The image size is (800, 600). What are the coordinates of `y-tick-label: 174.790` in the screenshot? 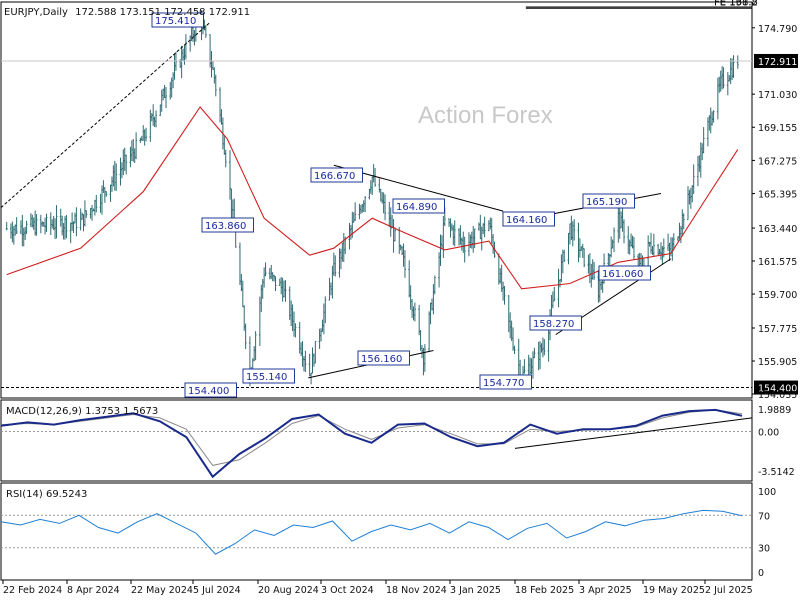 It's located at (777, 29).